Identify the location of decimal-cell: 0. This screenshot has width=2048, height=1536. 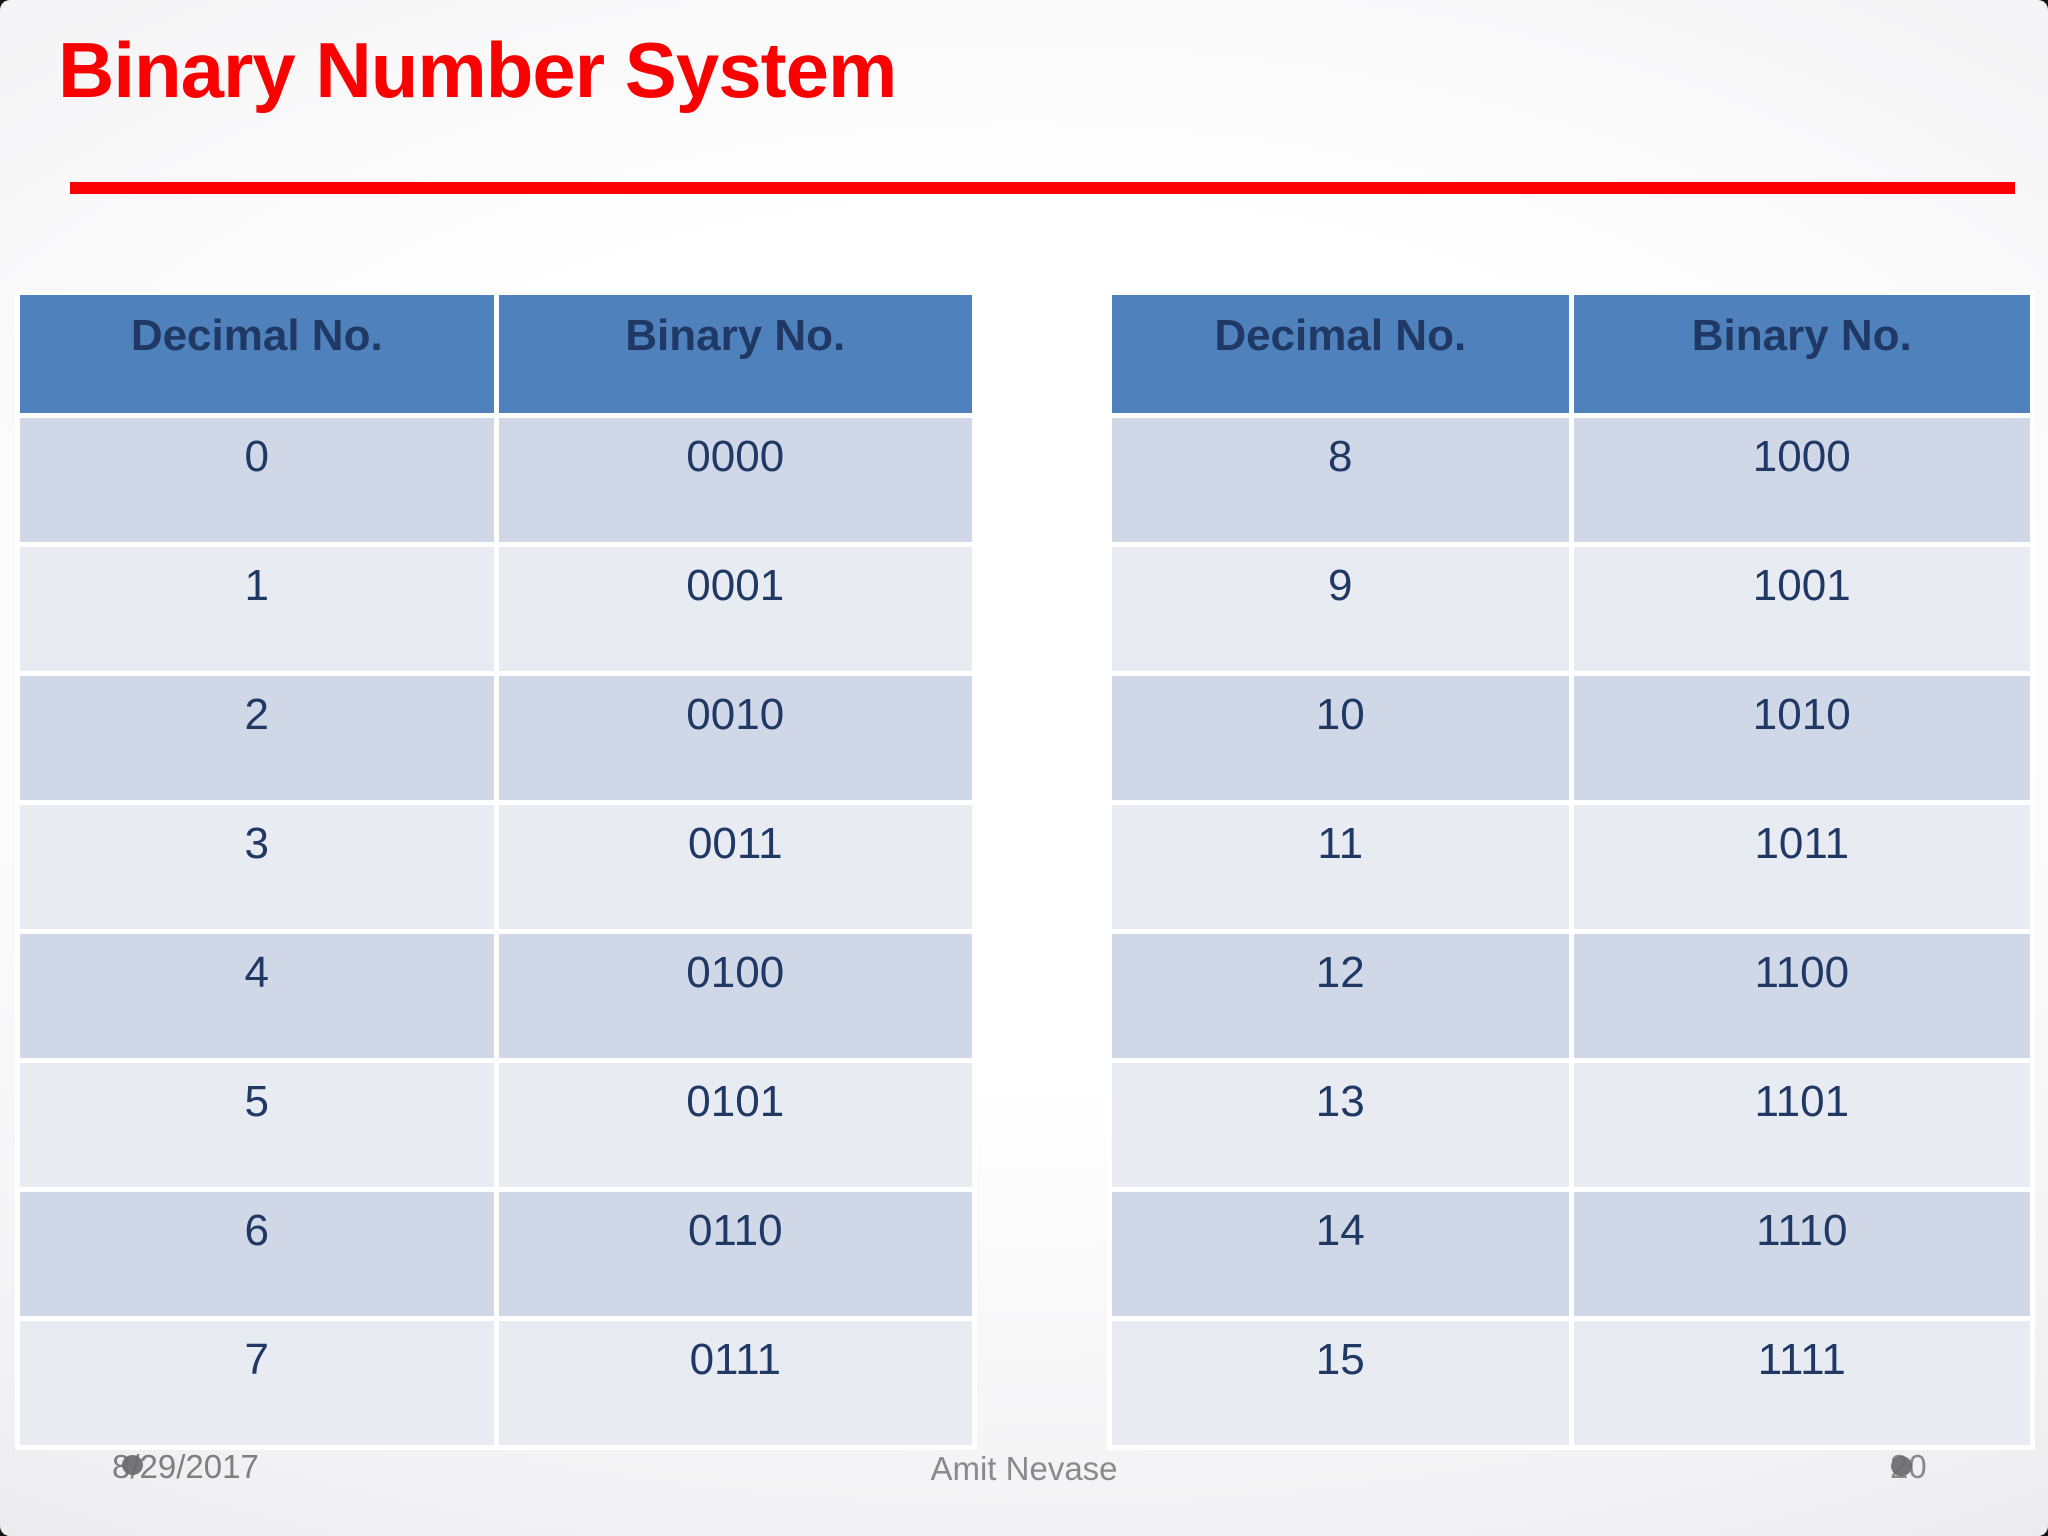
(257, 480).